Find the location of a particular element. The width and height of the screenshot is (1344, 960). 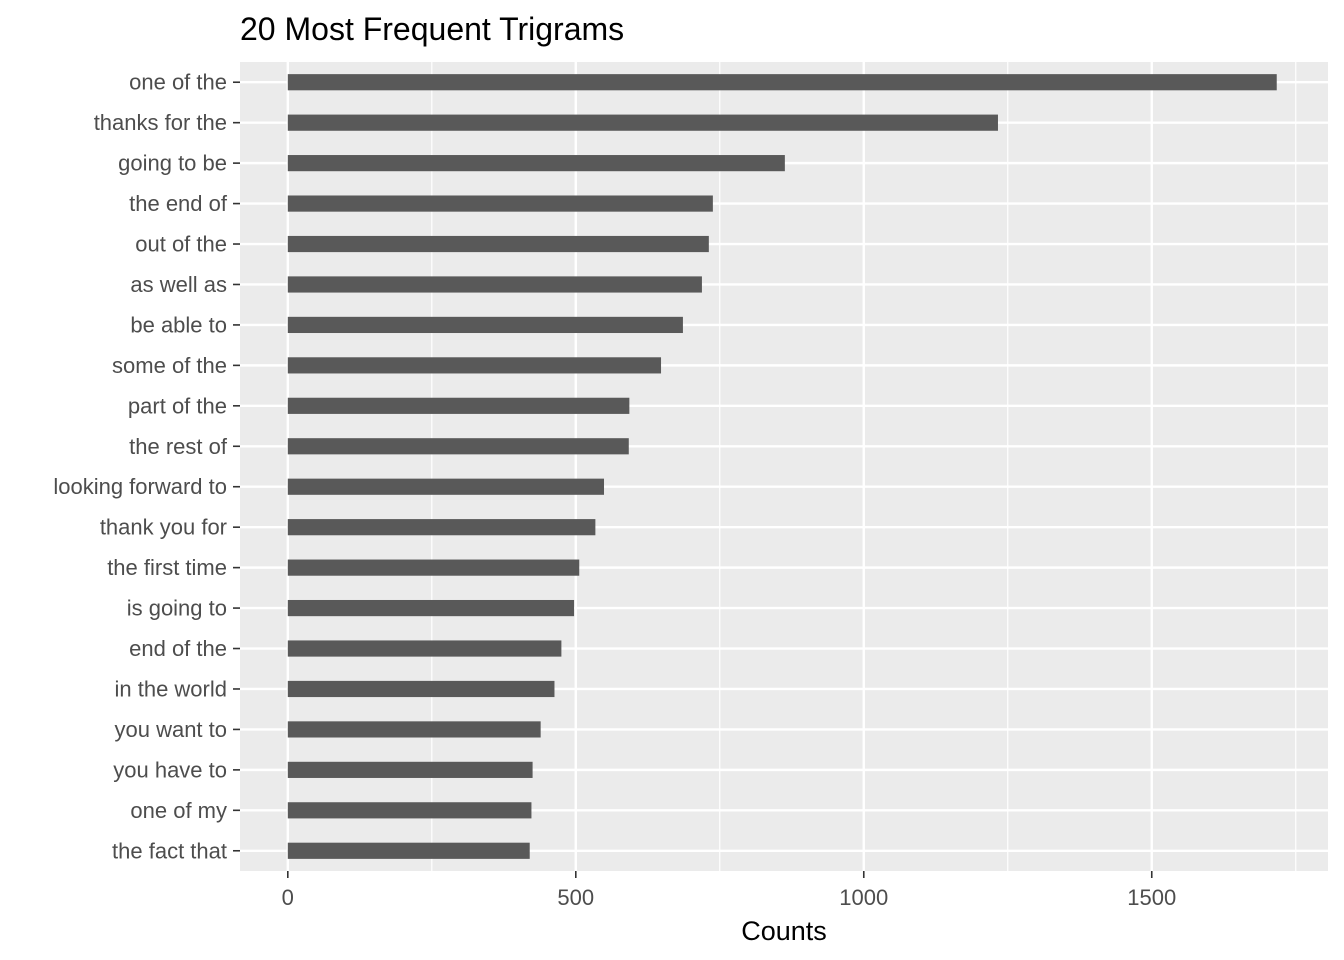

y-tick-label: end of the is located at coordinates (178, 648).